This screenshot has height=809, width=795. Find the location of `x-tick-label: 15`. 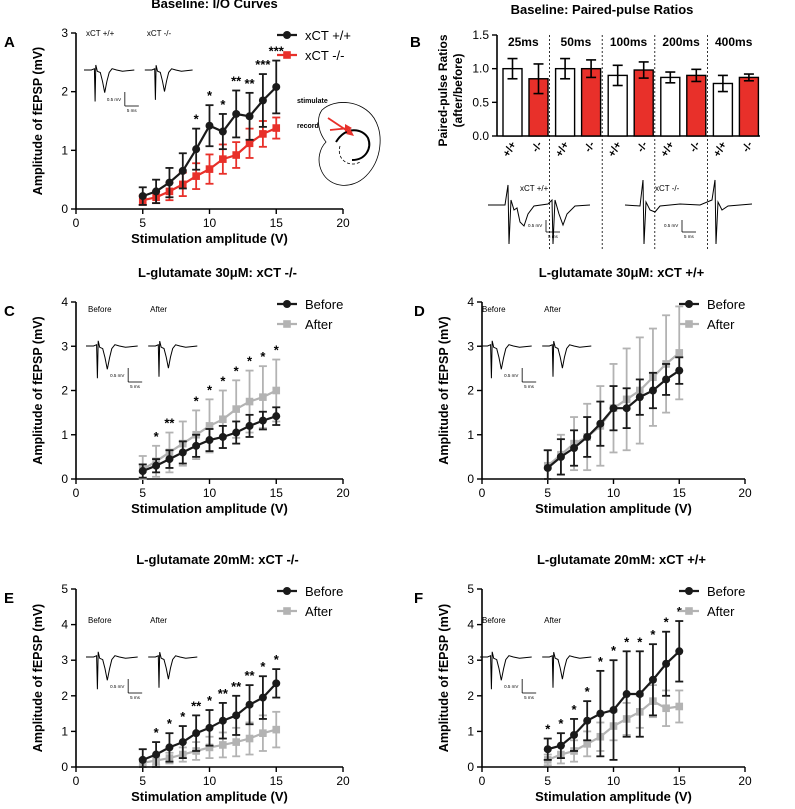

x-tick-label: 15 is located at coordinates (680, 493).